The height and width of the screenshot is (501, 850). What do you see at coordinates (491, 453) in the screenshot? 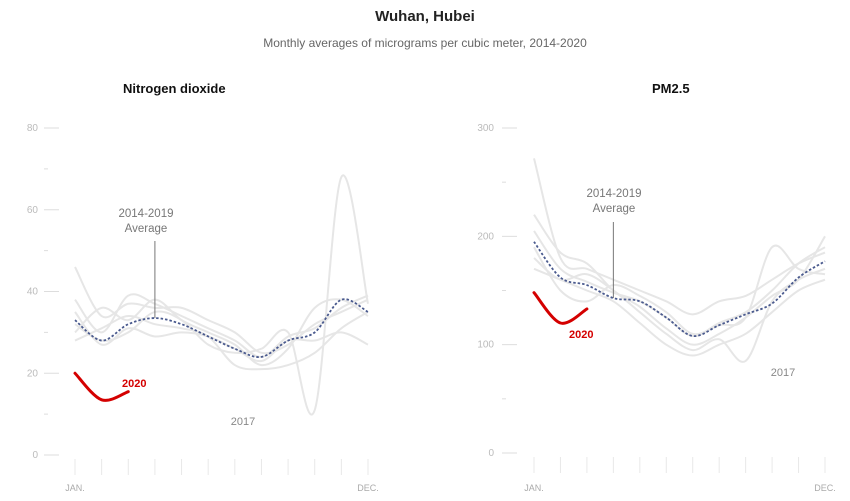
I see `pm25-ytick-label: 0` at bounding box center [491, 453].